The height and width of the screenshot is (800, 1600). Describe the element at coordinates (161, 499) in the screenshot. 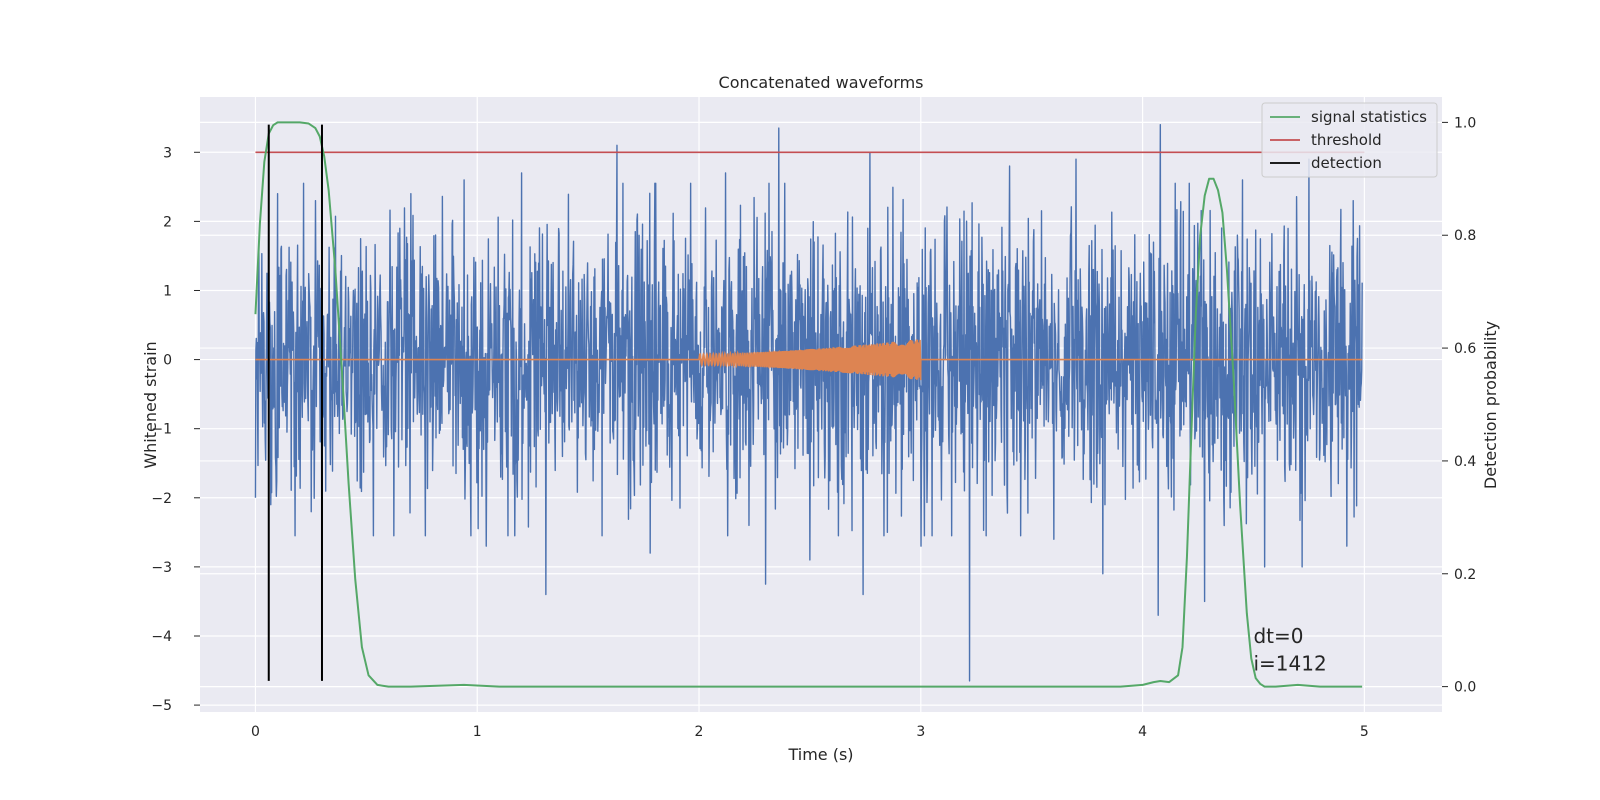

I see `y-tick-label: −2` at that location.